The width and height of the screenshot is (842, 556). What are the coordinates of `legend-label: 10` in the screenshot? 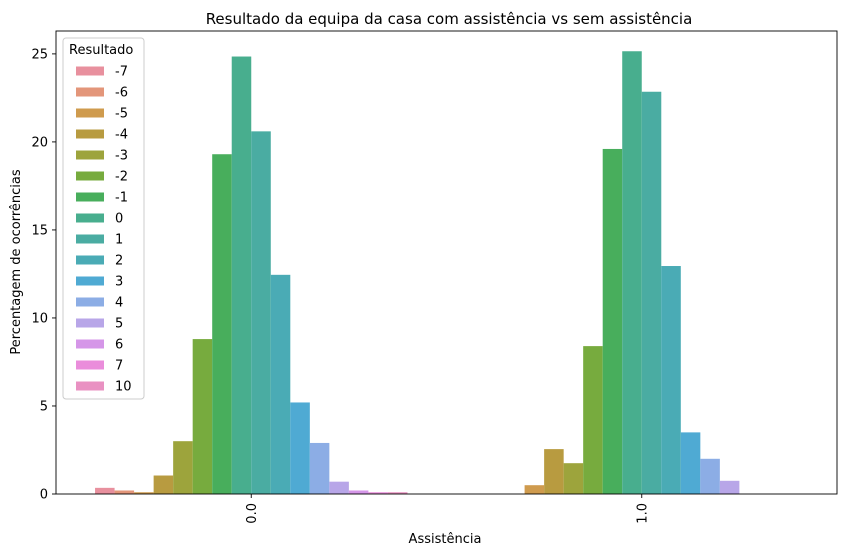 It's located at (123, 387).